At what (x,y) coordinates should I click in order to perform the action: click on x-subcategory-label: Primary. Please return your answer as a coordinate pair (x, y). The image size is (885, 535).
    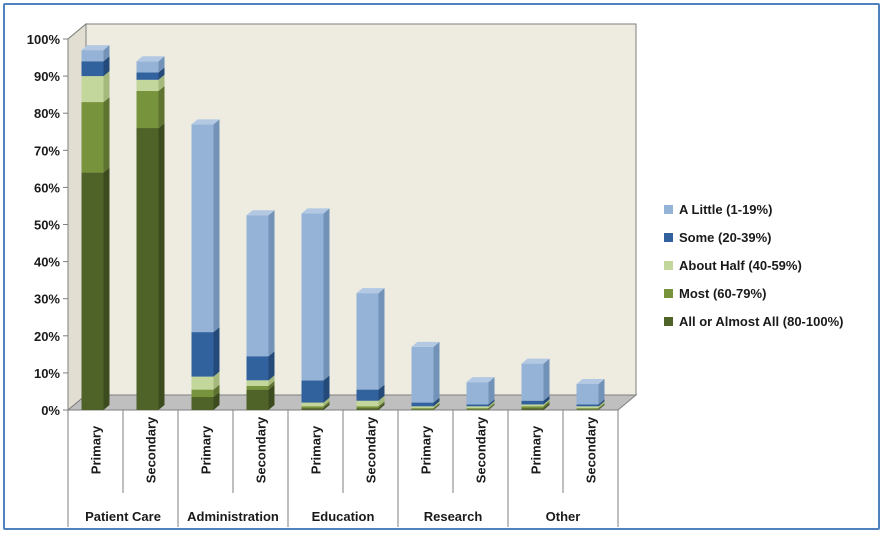
    Looking at the image, I should click on (426, 449).